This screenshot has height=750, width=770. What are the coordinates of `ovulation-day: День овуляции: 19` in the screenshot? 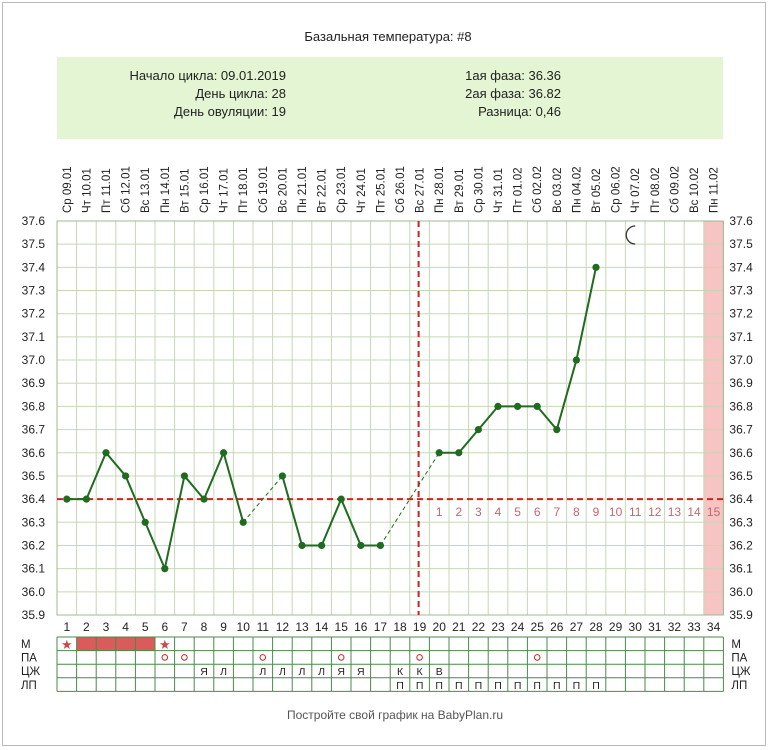 It's located at (230, 111).